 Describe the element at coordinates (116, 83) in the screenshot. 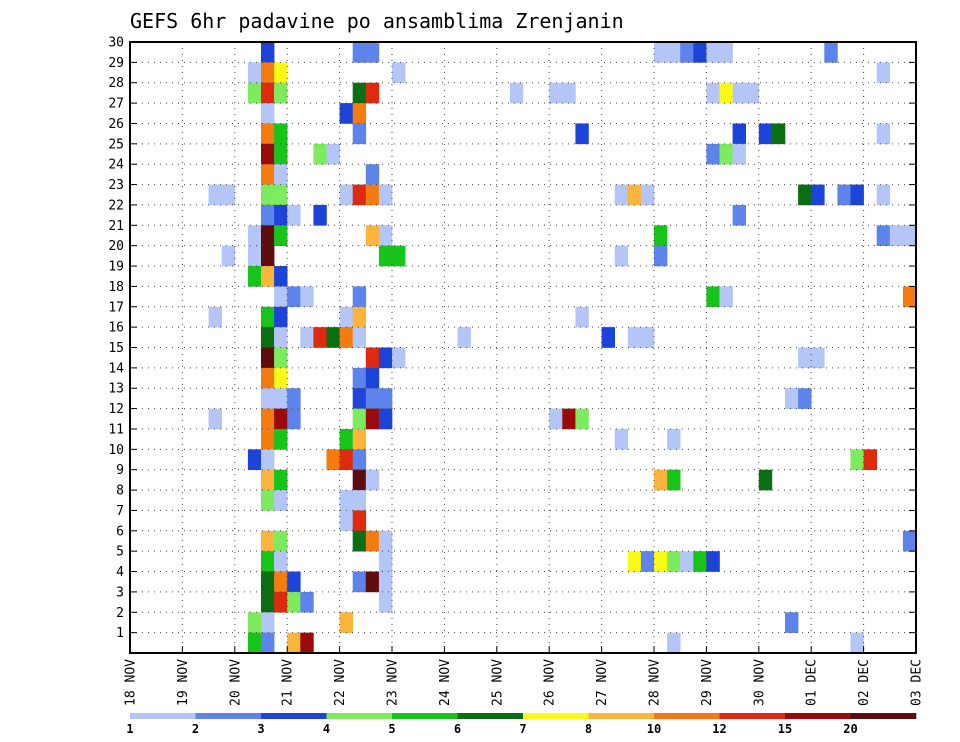

I see `y-tick-label: 28` at that location.